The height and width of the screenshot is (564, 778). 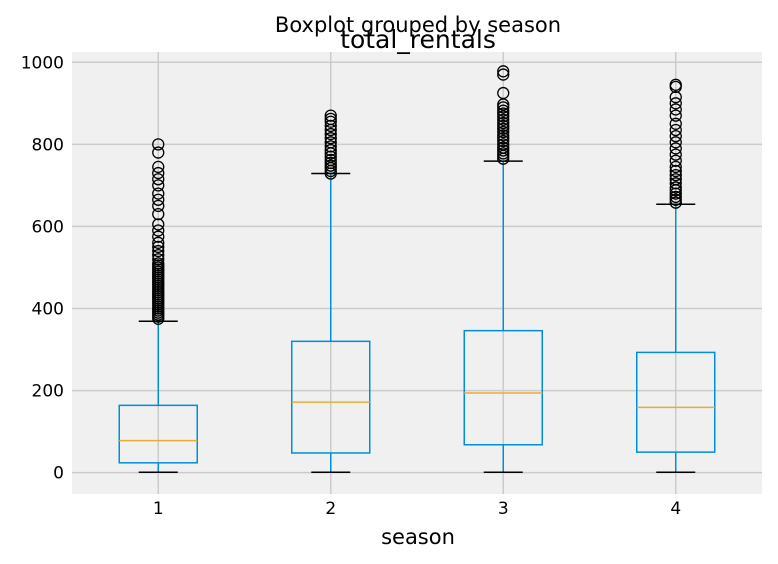 I want to click on chart-suptitle: Boxplot grouped by season, so click(x=418, y=25).